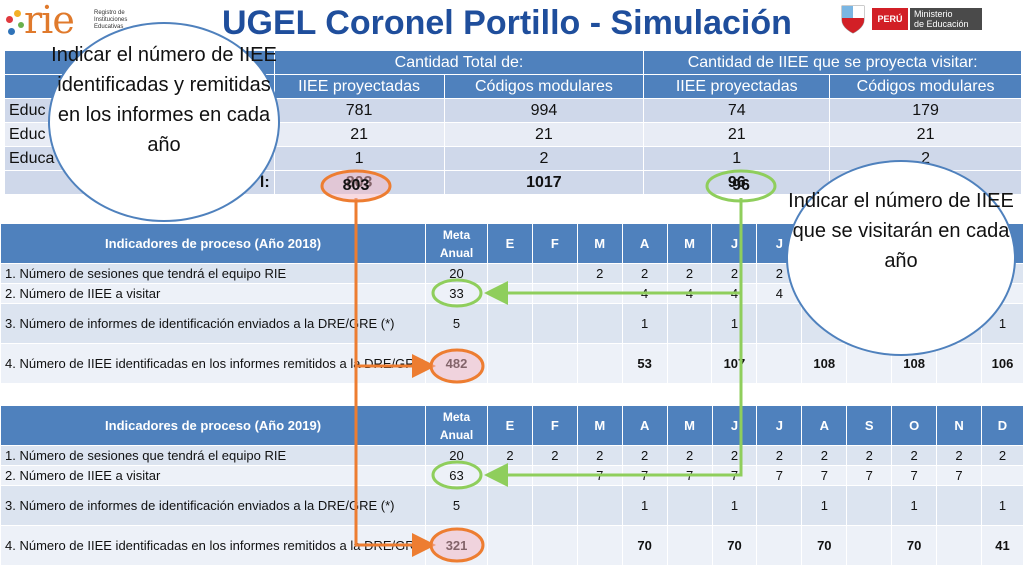  I want to click on meta-cell: 33, so click(456, 293).